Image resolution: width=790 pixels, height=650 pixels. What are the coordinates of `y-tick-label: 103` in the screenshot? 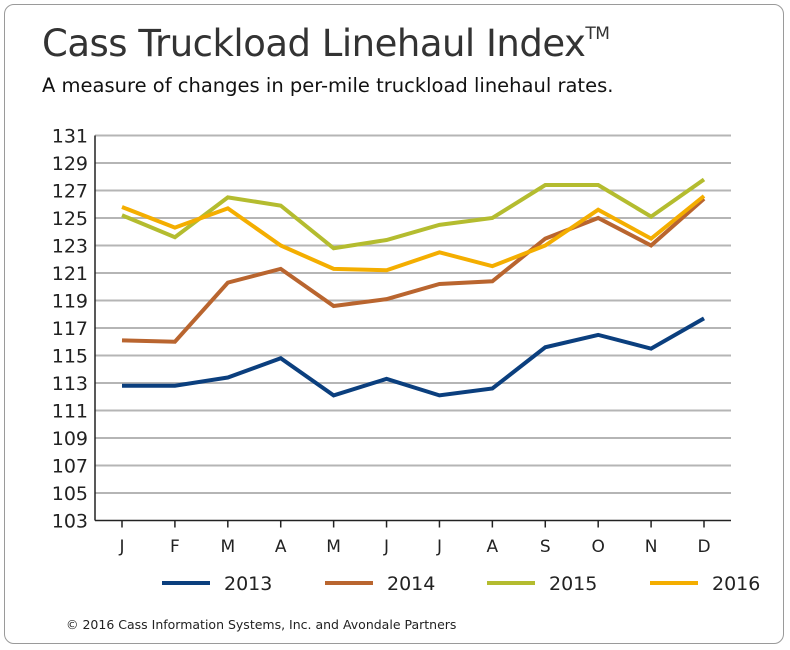 It's located at (70, 522).